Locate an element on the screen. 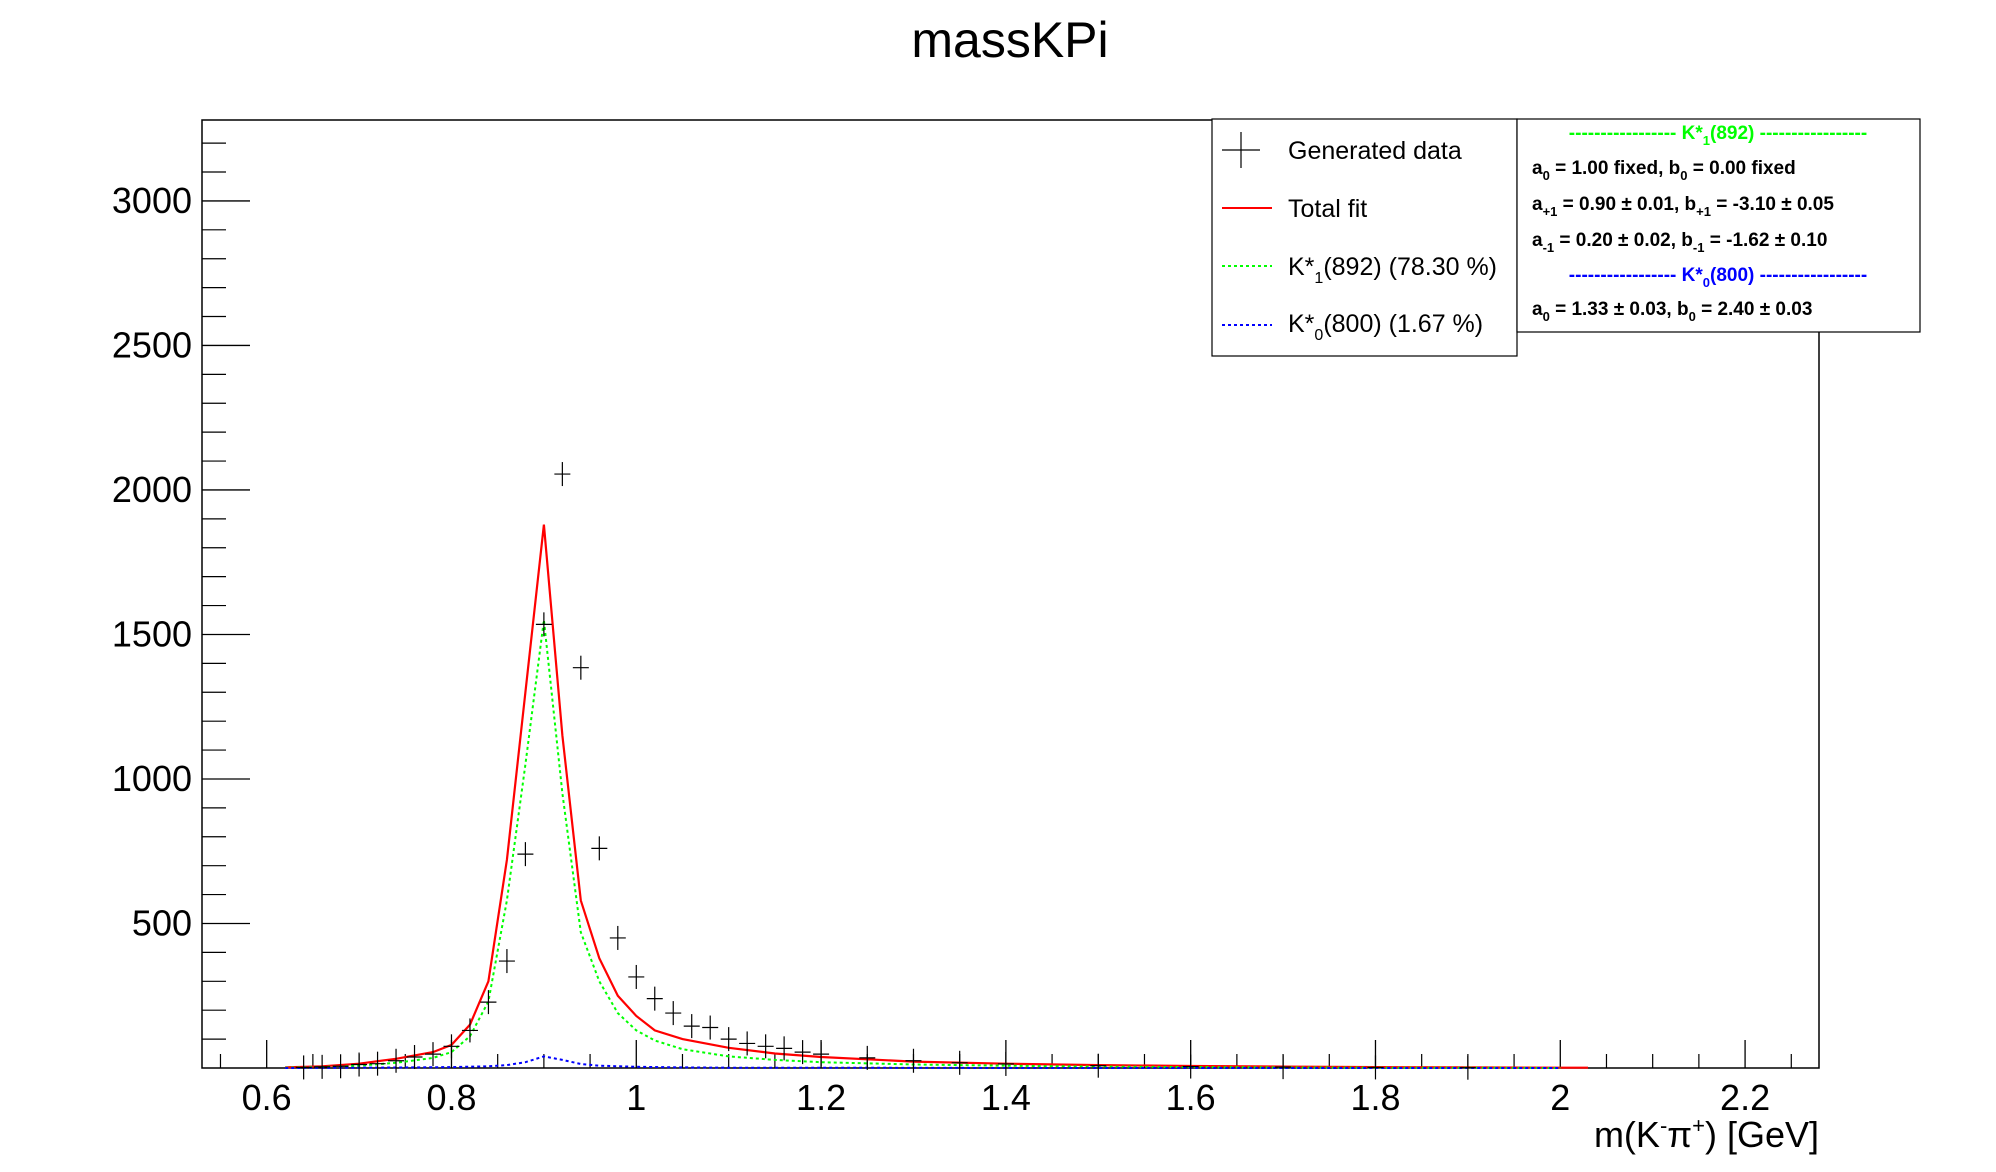 The image size is (1996, 1172). x-tick-label: 1.6 is located at coordinates (1191, 1097).